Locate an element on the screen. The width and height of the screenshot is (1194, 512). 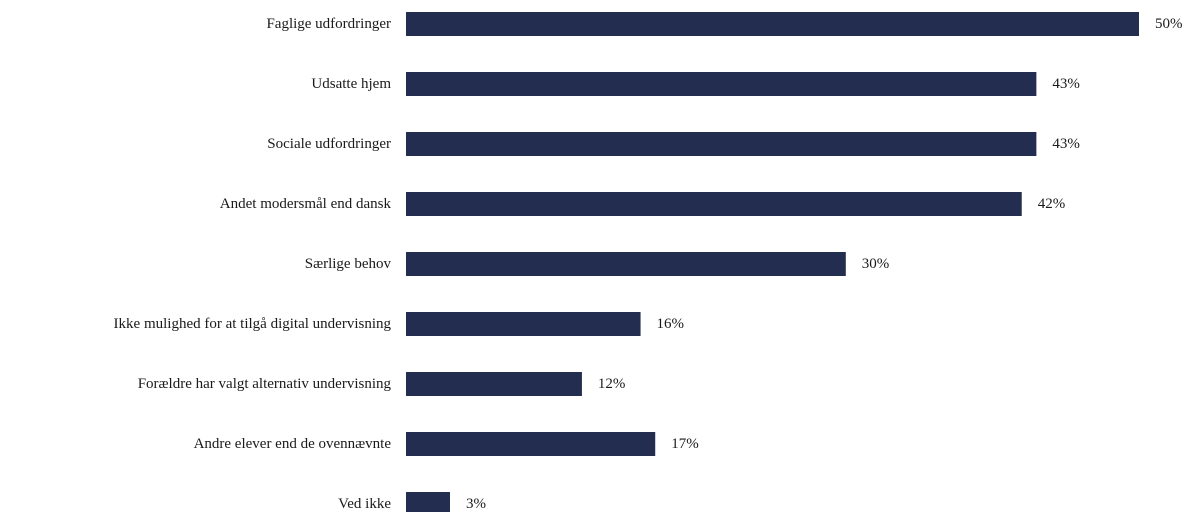
category-label: Faglige udfordringer is located at coordinates (328, 24).